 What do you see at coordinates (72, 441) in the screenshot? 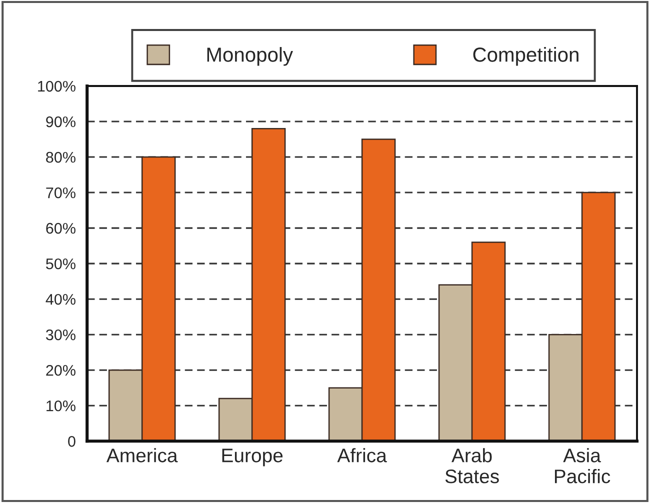
I see `y-tick-label: 0` at bounding box center [72, 441].